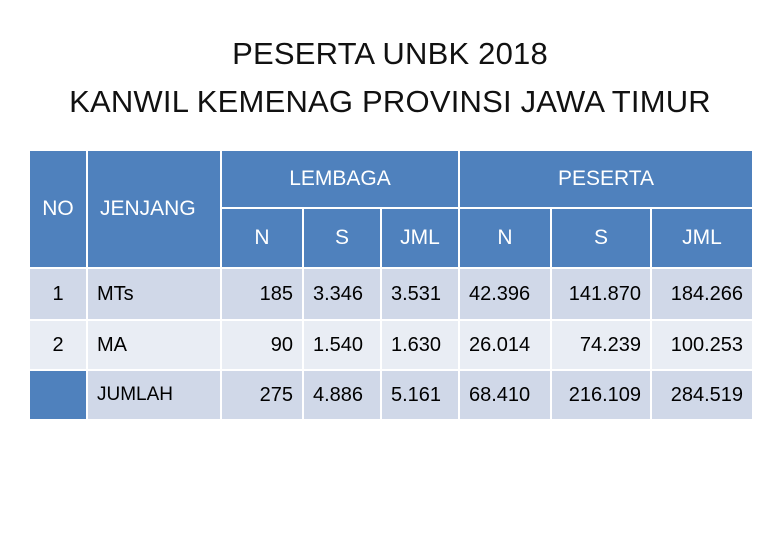 This screenshot has width=780, height=540. I want to click on row-total-lembaga-s: 4.886, so click(342, 395).